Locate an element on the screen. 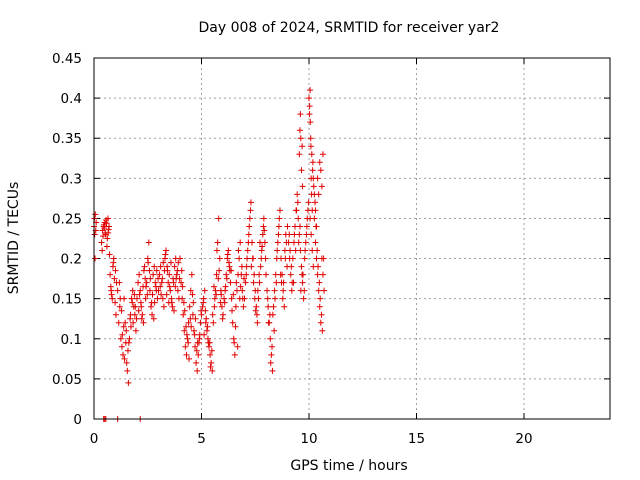  y-tick-label: 0.15 is located at coordinates (67, 300).